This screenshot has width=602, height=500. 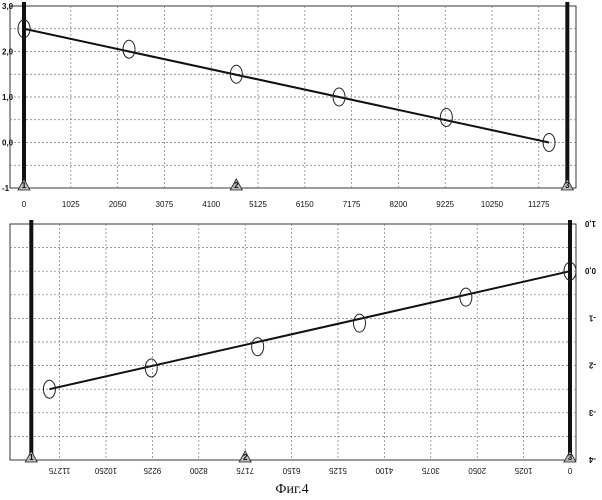 What do you see at coordinates (8, 6) in the screenshot?
I see `y-tick-label: 3,0` at bounding box center [8, 6].